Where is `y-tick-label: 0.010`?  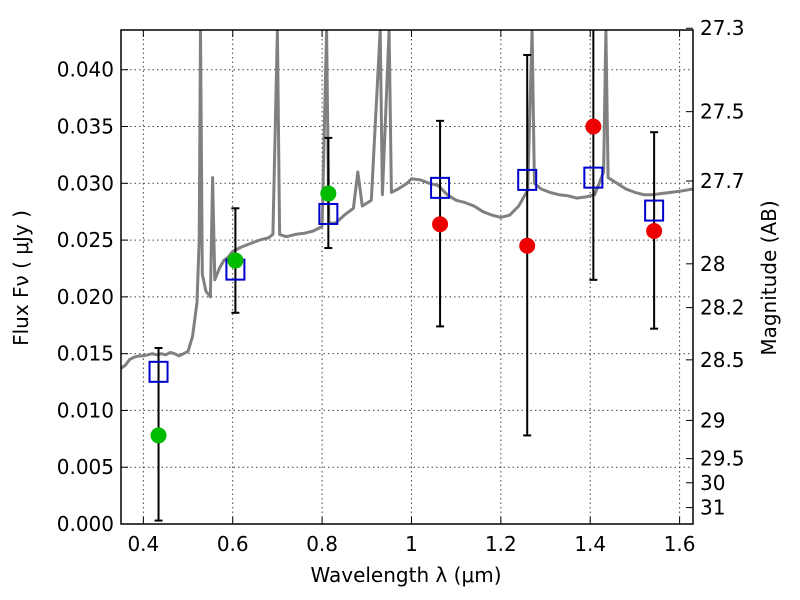 y-tick-label: 0.010 is located at coordinates (85, 410).